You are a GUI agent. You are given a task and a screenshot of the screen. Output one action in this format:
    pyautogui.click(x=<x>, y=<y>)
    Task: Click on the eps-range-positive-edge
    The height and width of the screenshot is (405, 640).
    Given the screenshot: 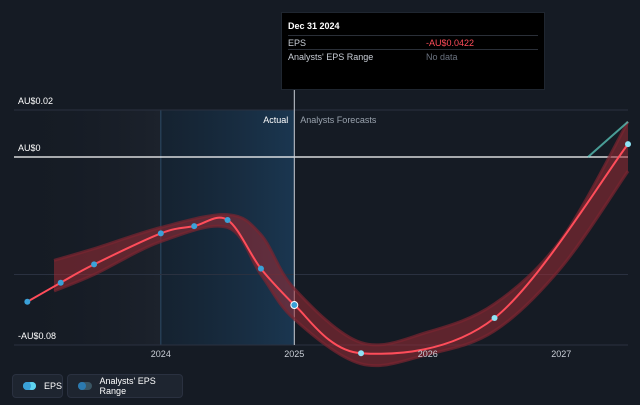 What is the action you would take?
    pyautogui.click(x=608, y=139)
    